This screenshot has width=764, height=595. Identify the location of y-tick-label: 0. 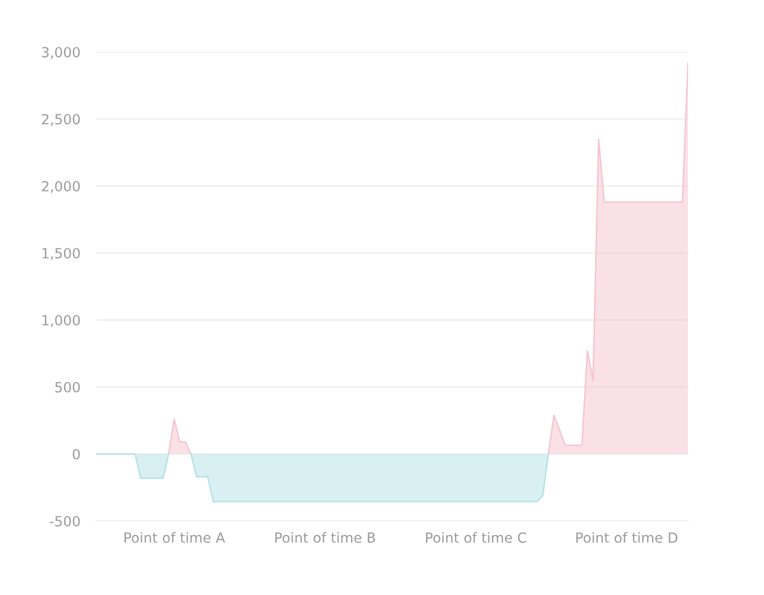
(76, 454).